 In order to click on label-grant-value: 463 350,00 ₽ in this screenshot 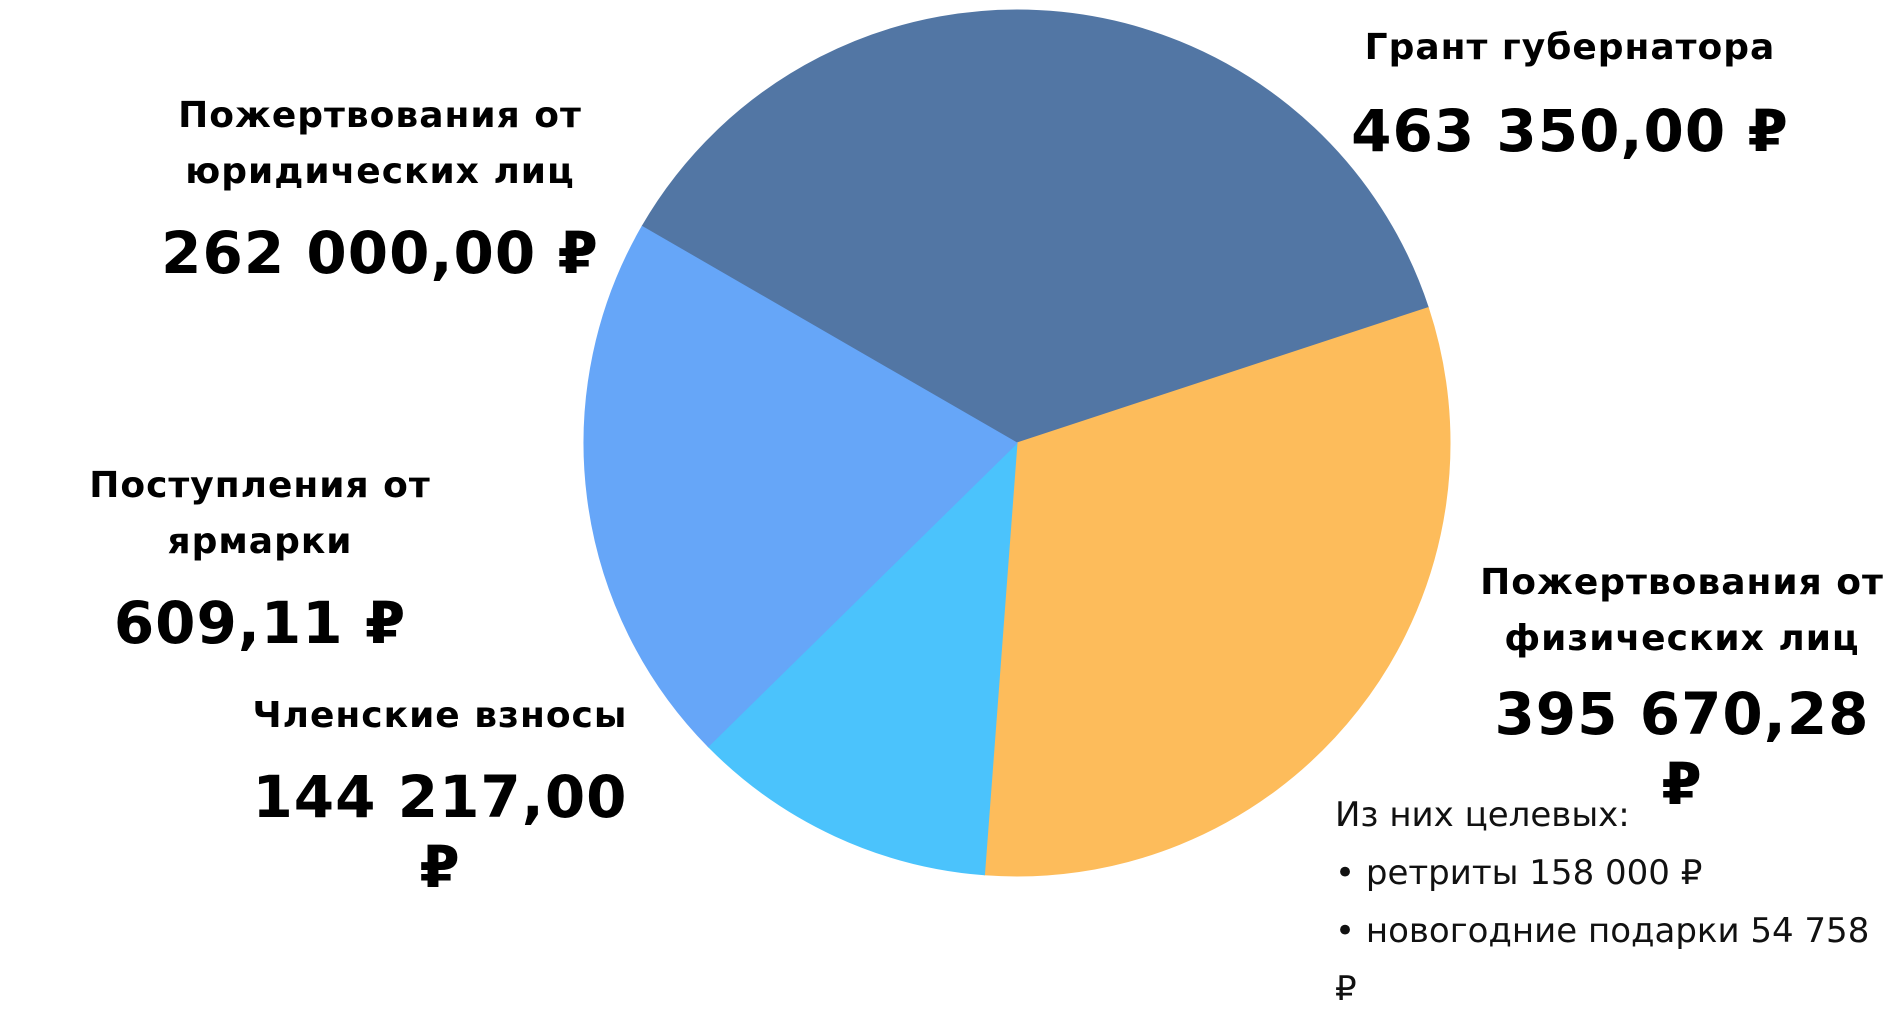, I will do `click(1570, 131)`.